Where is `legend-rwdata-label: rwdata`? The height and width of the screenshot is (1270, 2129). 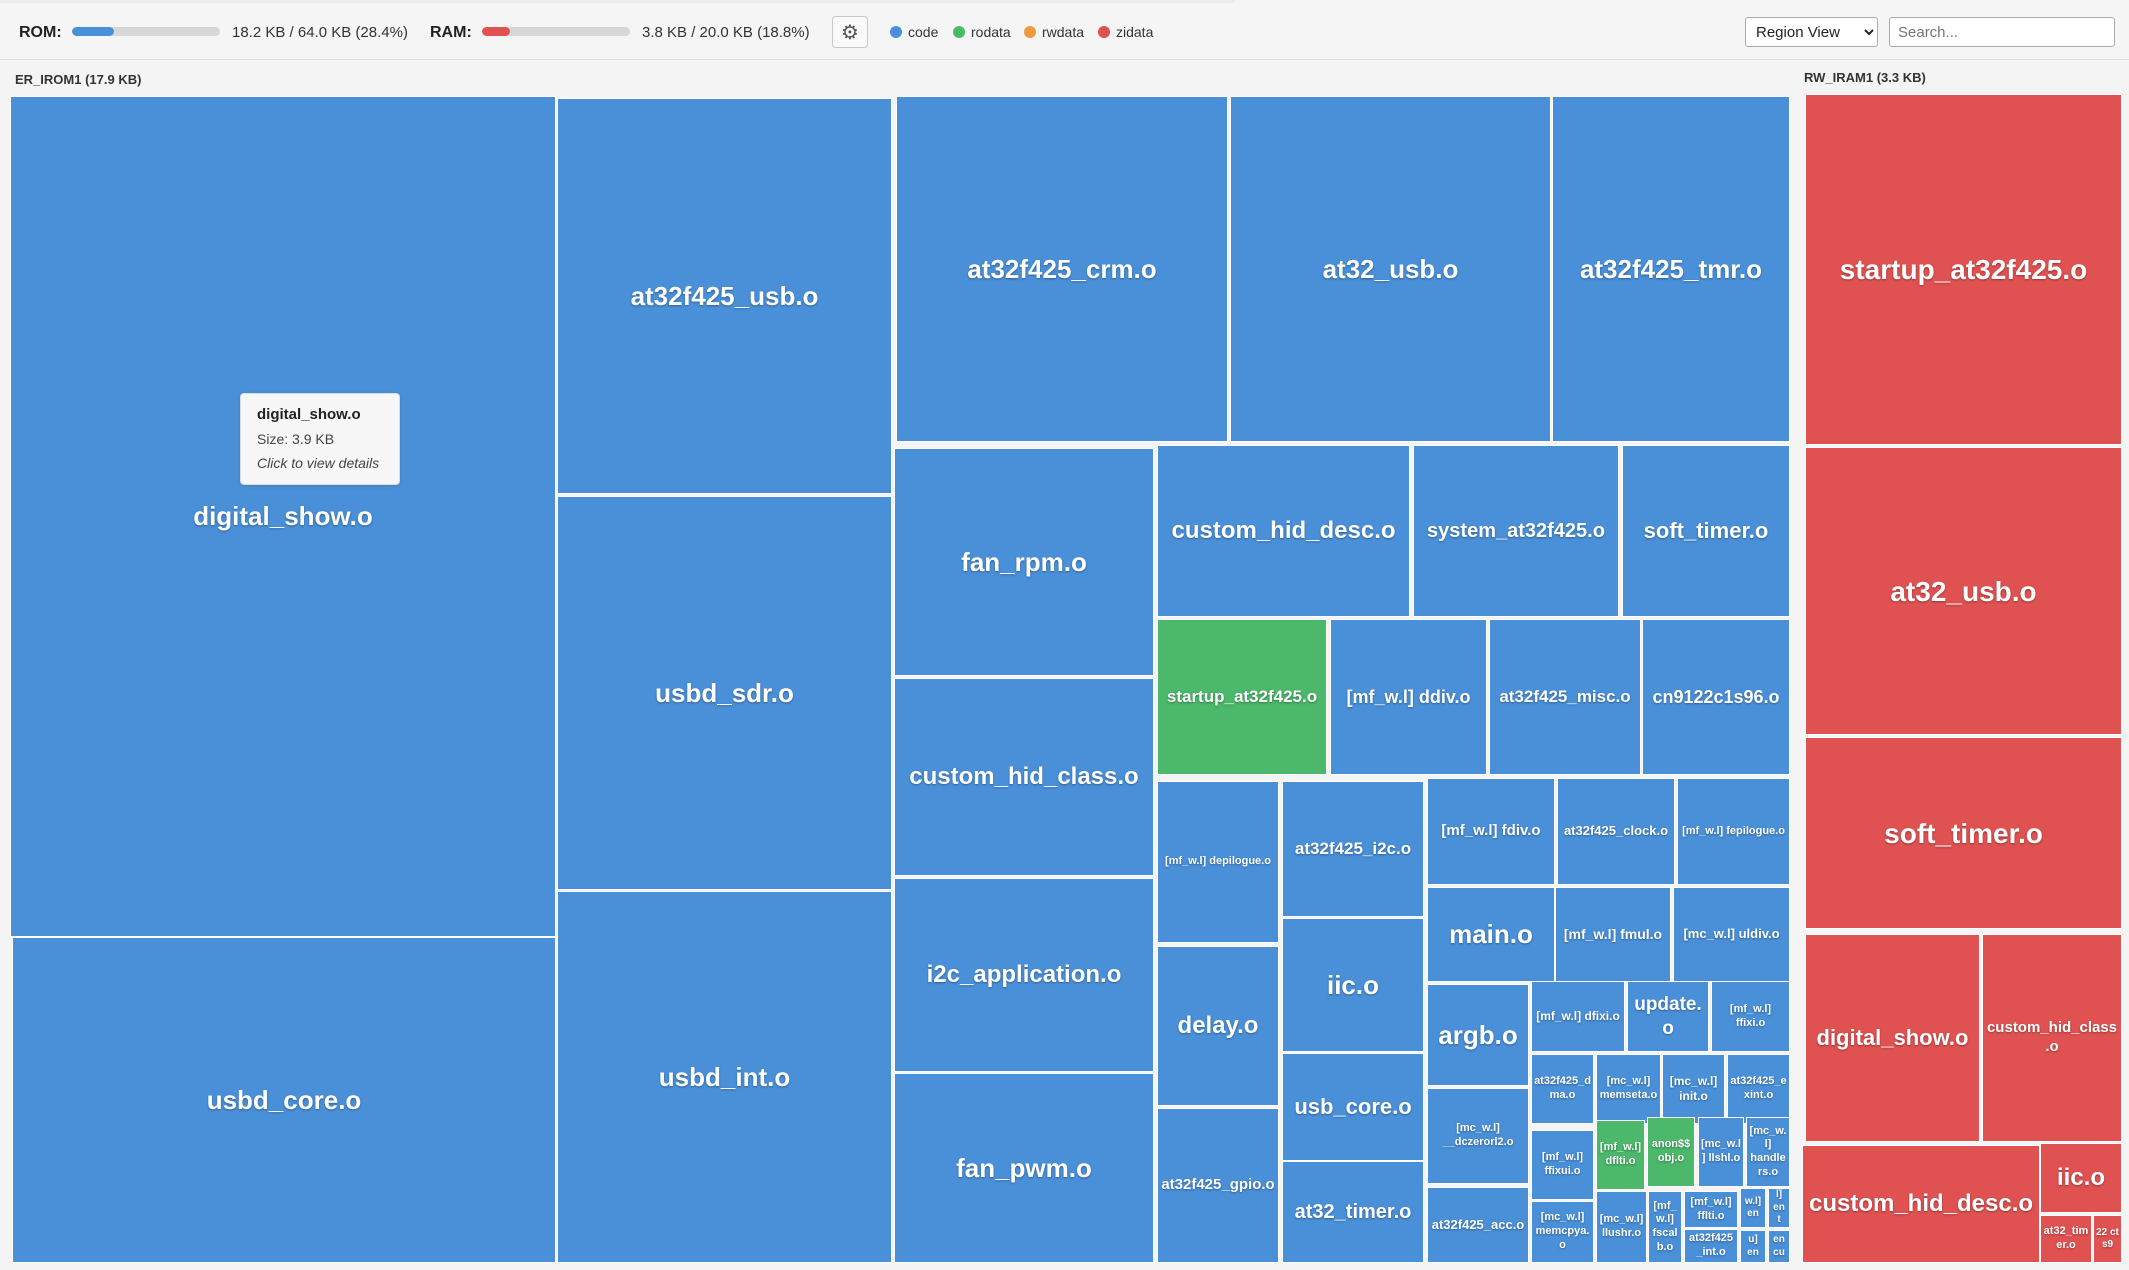
legend-rwdata-label: rwdata is located at coordinates (1063, 32).